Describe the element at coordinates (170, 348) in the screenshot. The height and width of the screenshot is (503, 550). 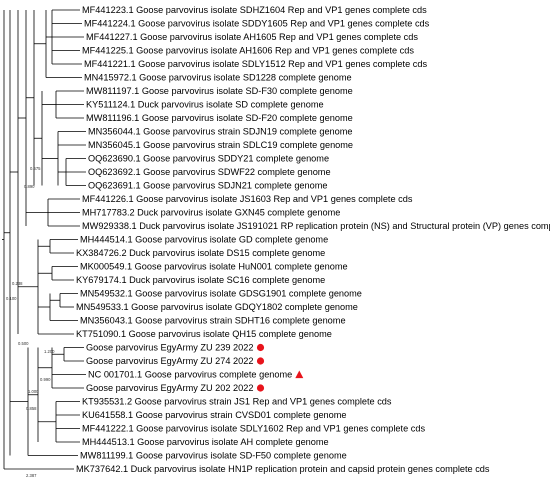
I see `leaf-label: Goose parvovirus EgyArmy ZU 239 2022` at that location.